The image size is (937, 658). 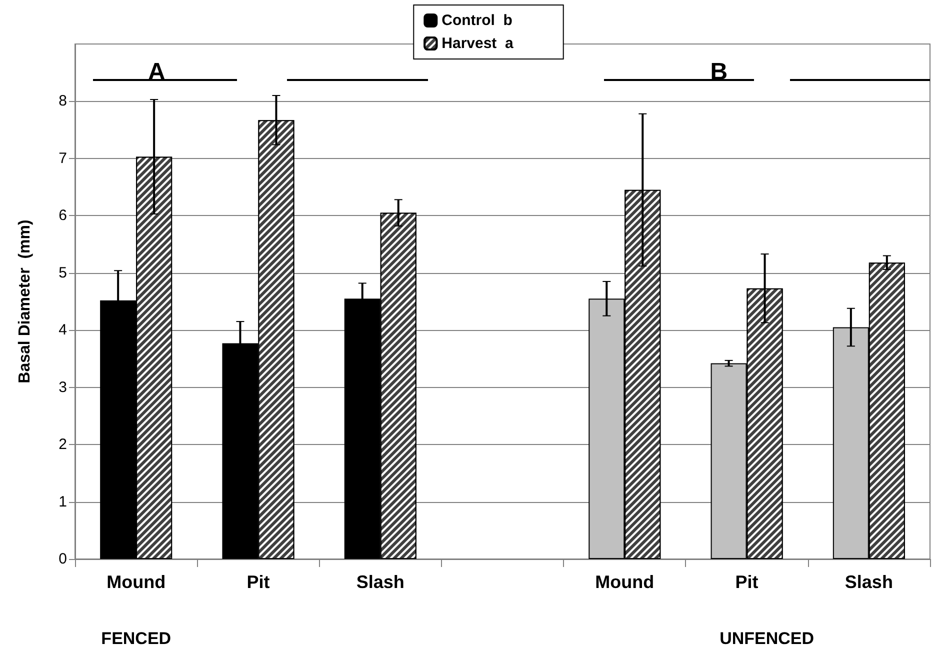 What do you see at coordinates (62, 387) in the screenshot?
I see `y-tick-label: 3` at bounding box center [62, 387].